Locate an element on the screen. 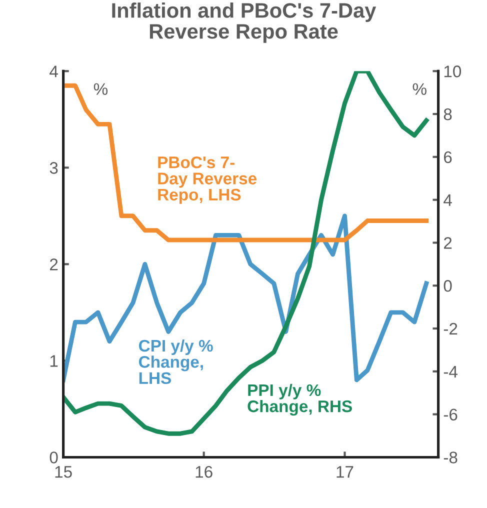  x-tick-label: 15 is located at coordinates (63, 472).